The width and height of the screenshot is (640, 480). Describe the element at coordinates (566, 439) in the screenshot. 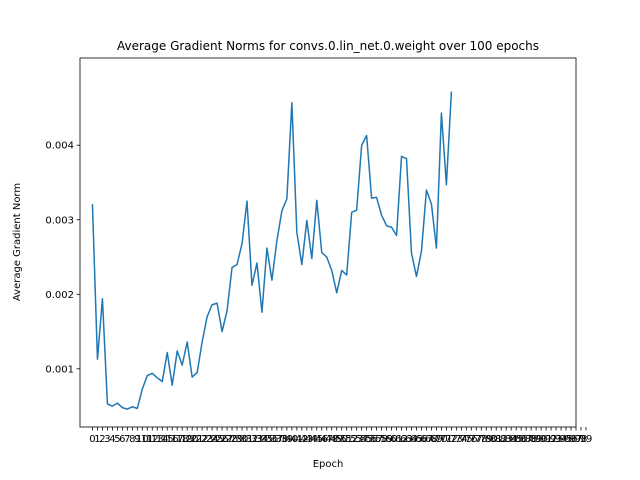

I see `x-tick-label: 95` at that location.